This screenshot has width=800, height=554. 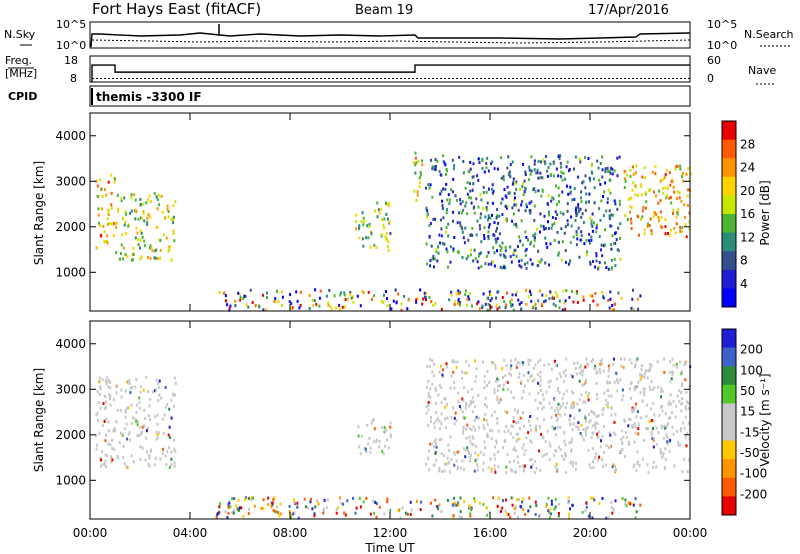 What do you see at coordinates (729, 242) in the screenshot?
I see `colorbar-segment` at bounding box center [729, 242].